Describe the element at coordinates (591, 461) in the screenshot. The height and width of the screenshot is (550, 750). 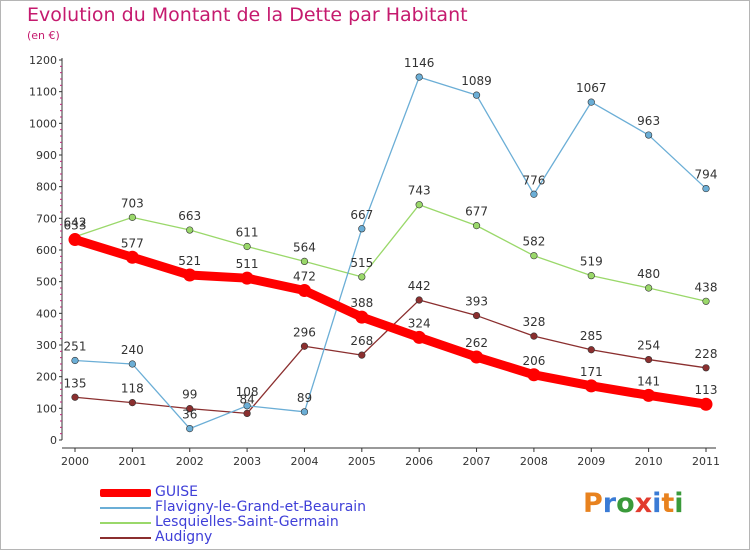
I see `x-tick-label: 2009` at that location.